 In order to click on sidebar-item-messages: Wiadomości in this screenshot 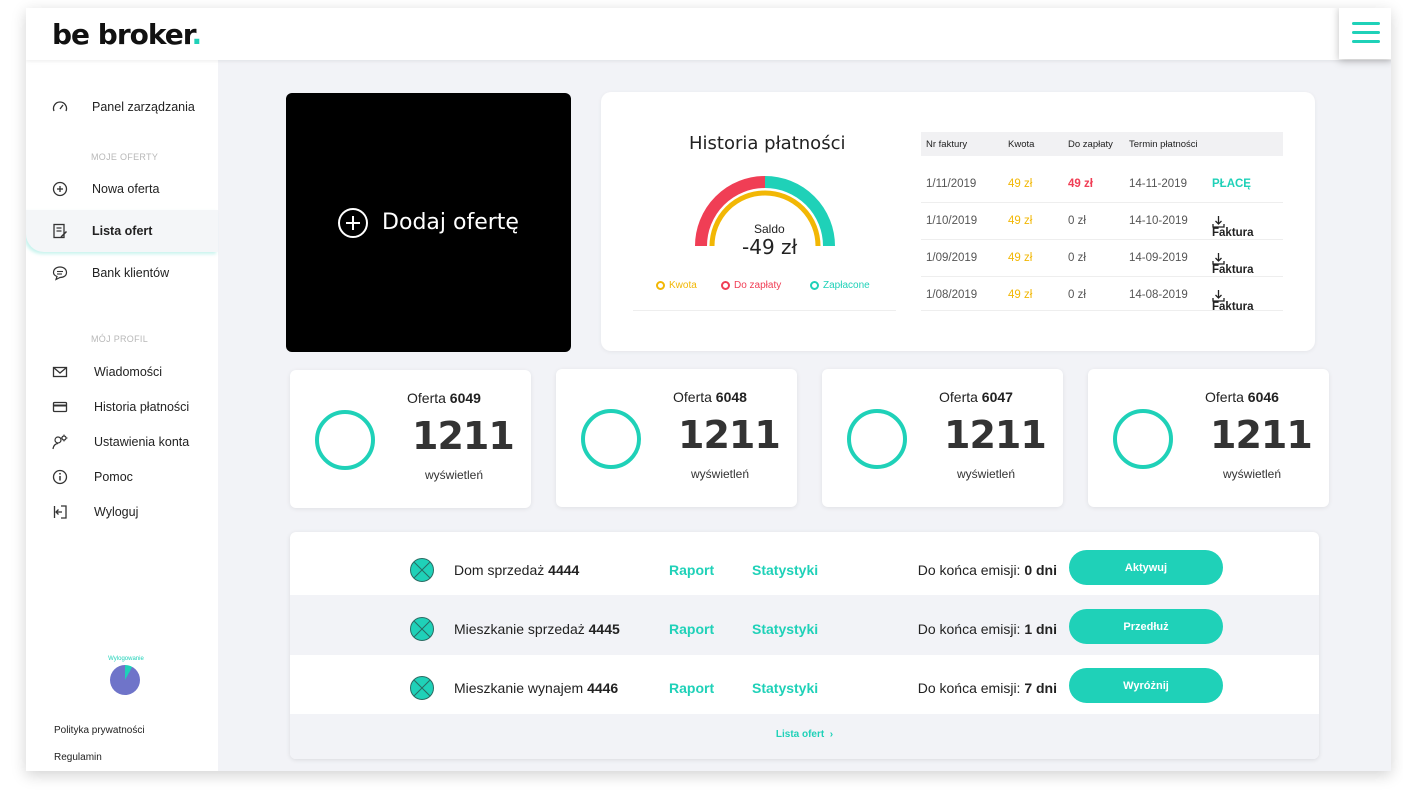, I will do `click(122, 372)`.